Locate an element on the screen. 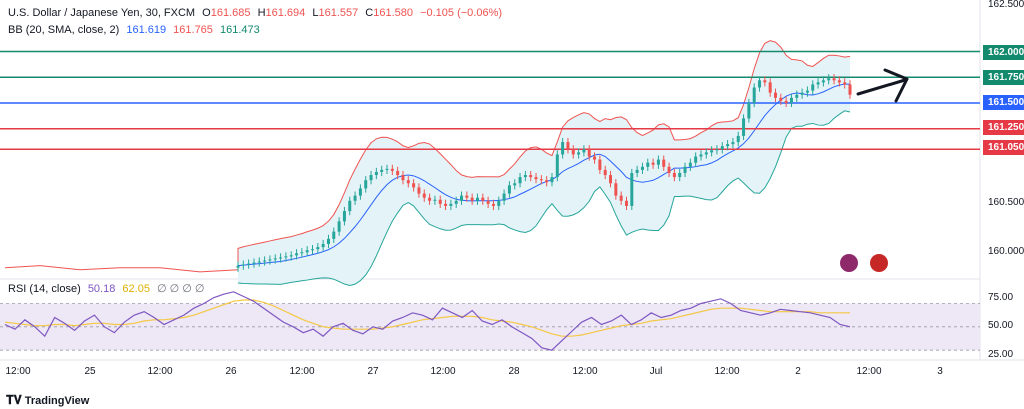  x-tick: 27 is located at coordinates (373, 371).